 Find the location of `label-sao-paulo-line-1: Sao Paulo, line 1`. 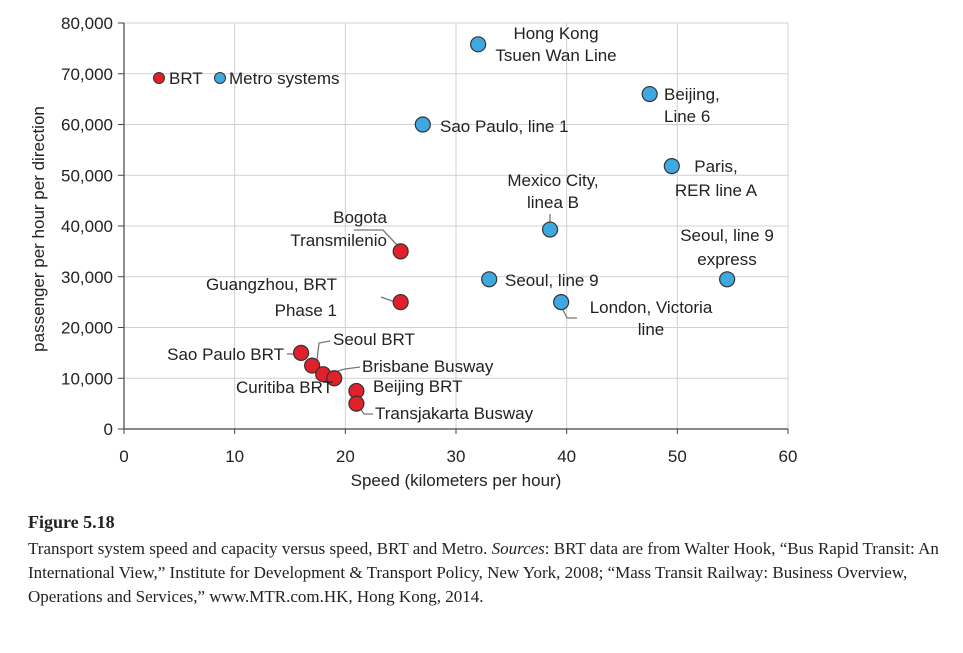

label-sao-paulo-line-1: Sao Paulo, line 1 is located at coordinates (504, 126).